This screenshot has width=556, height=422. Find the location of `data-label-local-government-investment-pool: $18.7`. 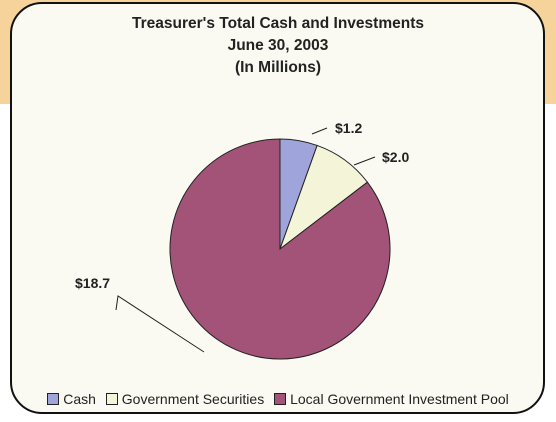

data-label-local-government-investment-pool: $18.7 is located at coordinates (92, 283).